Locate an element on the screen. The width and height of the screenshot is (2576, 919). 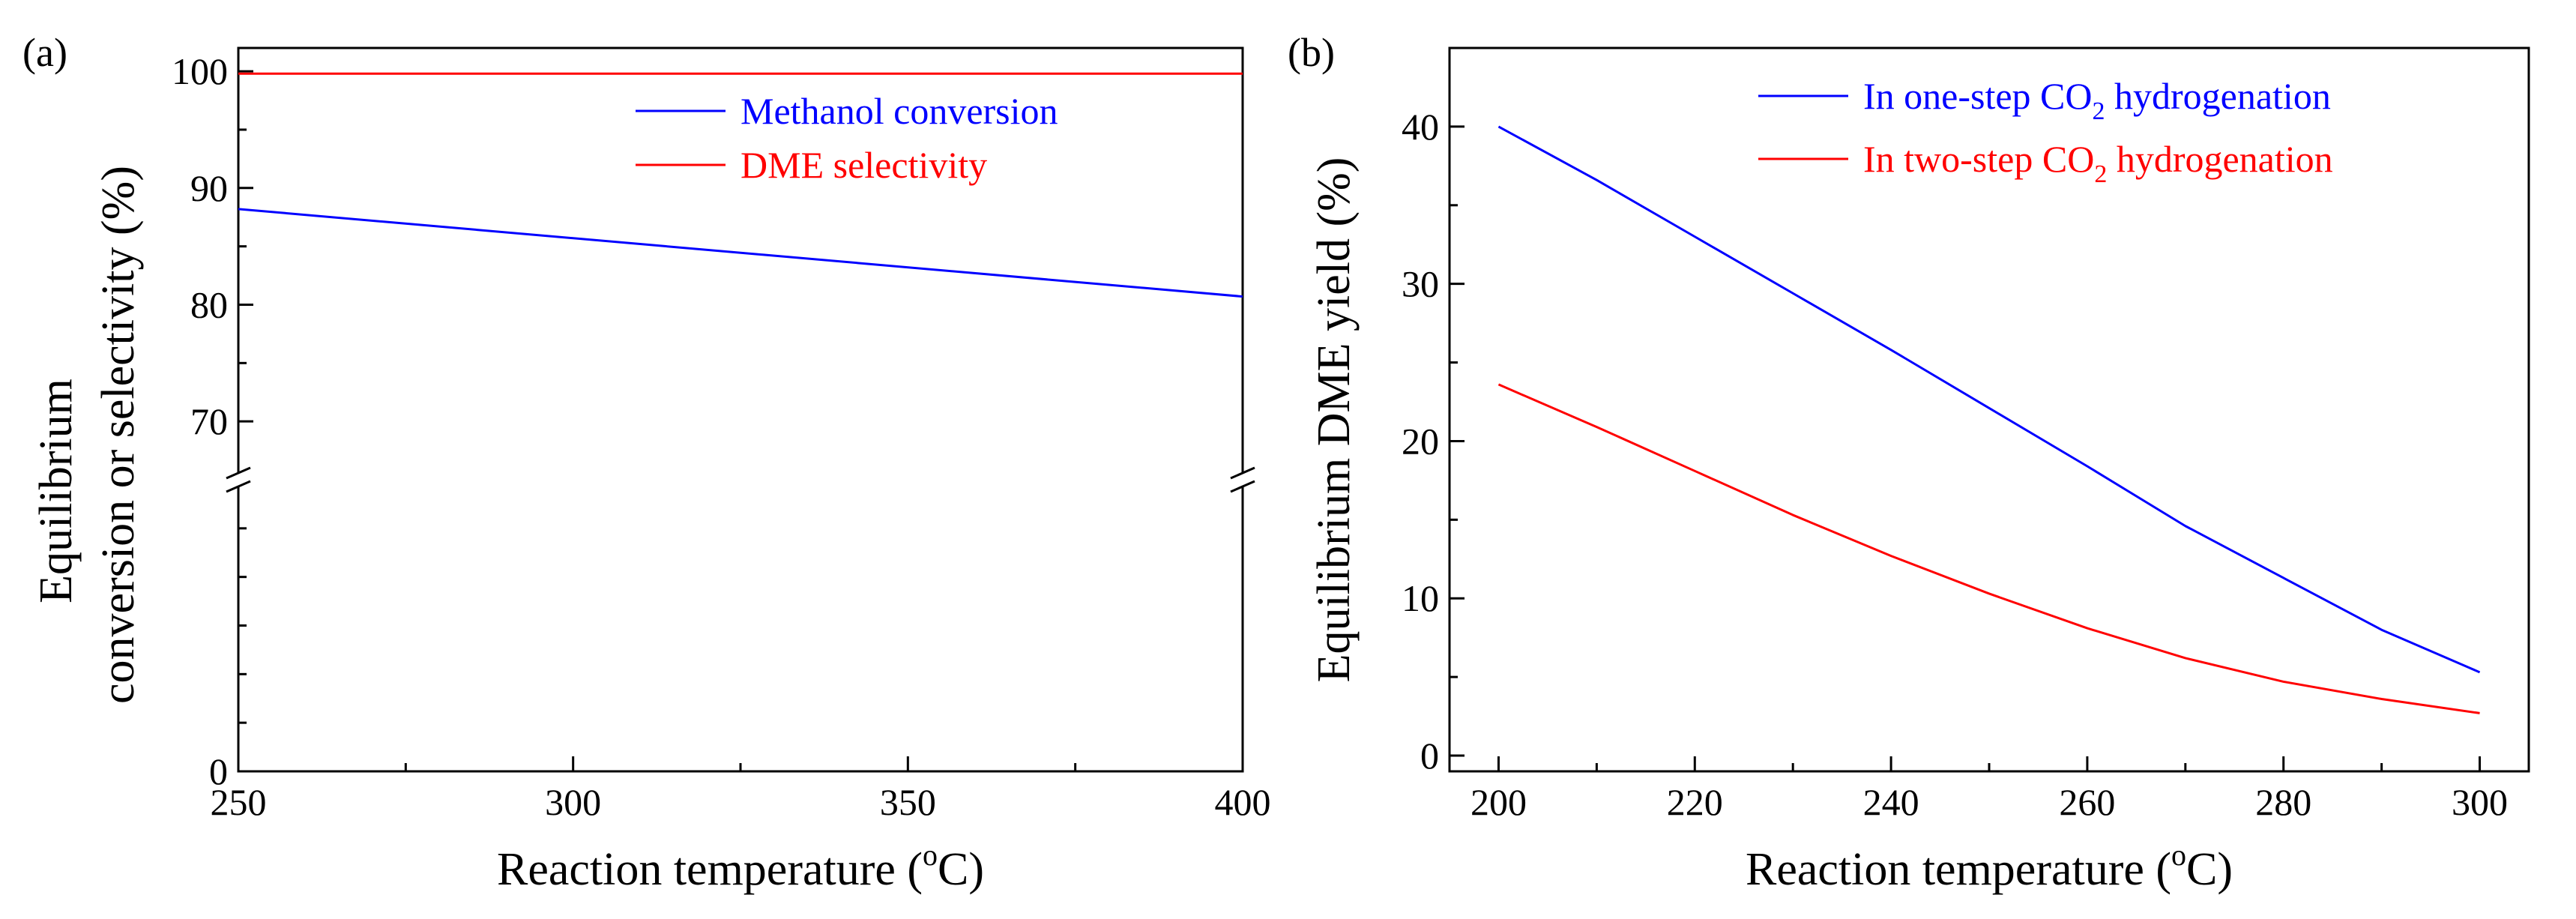
y-tick-label: 90 is located at coordinates (209, 188).